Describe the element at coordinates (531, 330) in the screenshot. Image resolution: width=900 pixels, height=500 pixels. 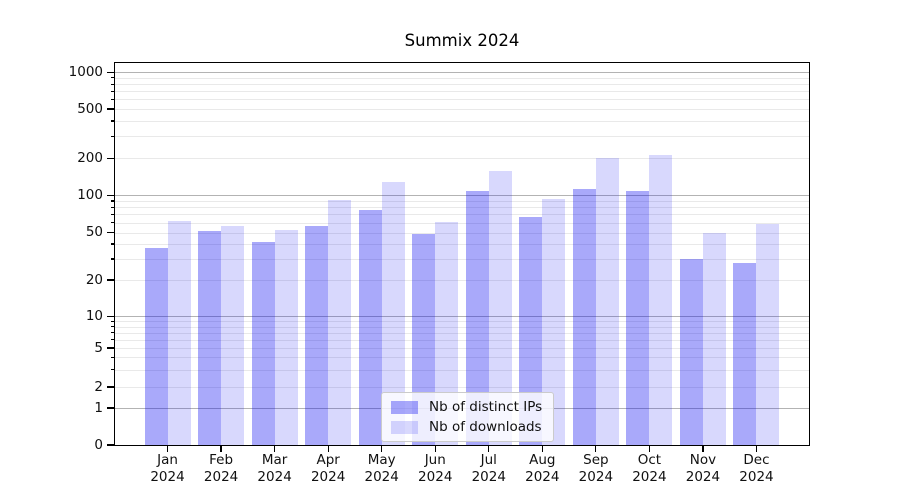
I see `bar-distinct-ips-aug` at that location.